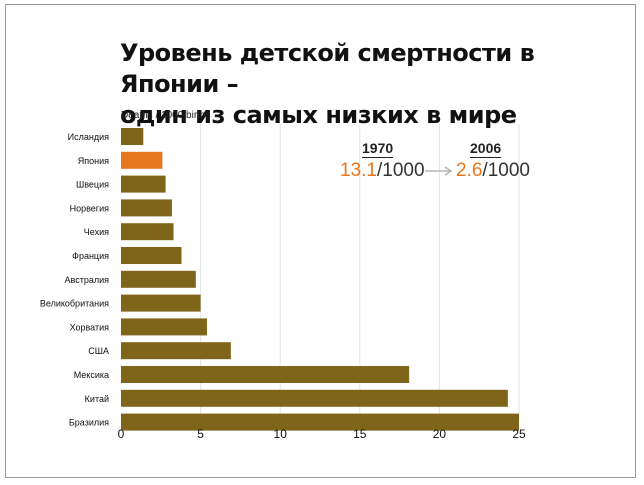 The width and height of the screenshot is (644, 485). What do you see at coordinates (360, 434) in the screenshot?
I see `x-tick-label: 15` at bounding box center [360, 434].